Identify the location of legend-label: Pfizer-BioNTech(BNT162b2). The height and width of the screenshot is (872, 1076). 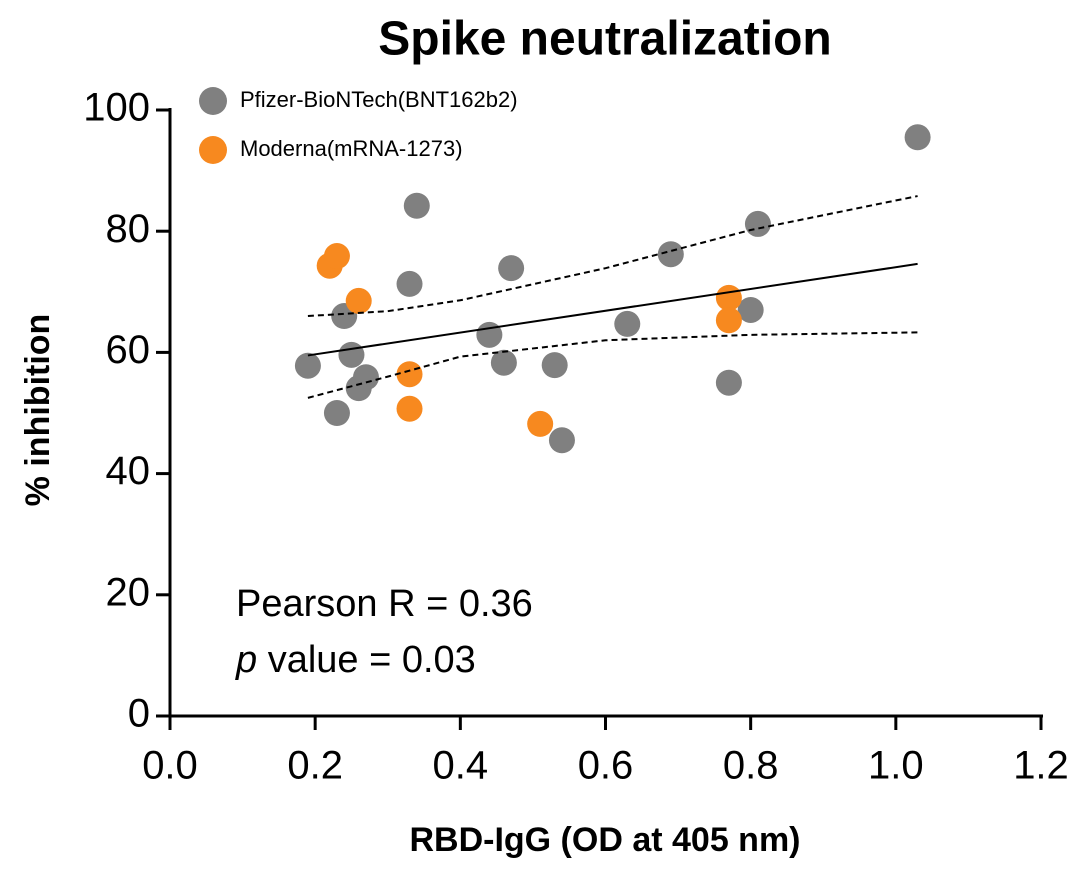
(379, 99).